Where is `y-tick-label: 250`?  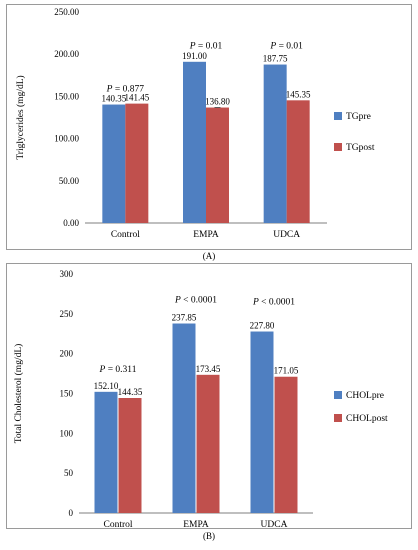
y-tick-label: 250 is located at coordinates (67, 314).